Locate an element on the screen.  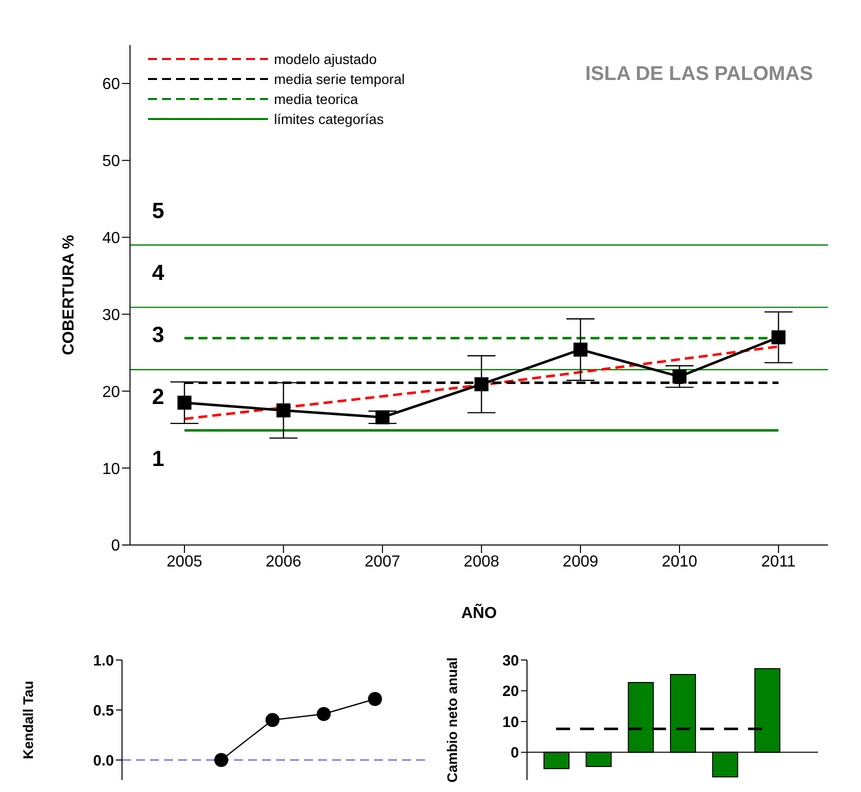
y-tick-label: 0.0 is located at coordinates (103, 761).